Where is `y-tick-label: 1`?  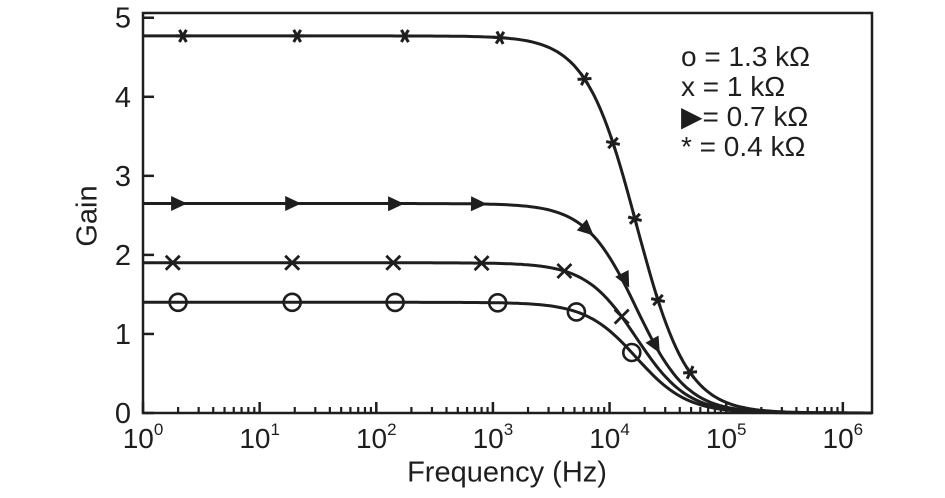
y-tick-label: 1 is located at coordinates (123, 335).